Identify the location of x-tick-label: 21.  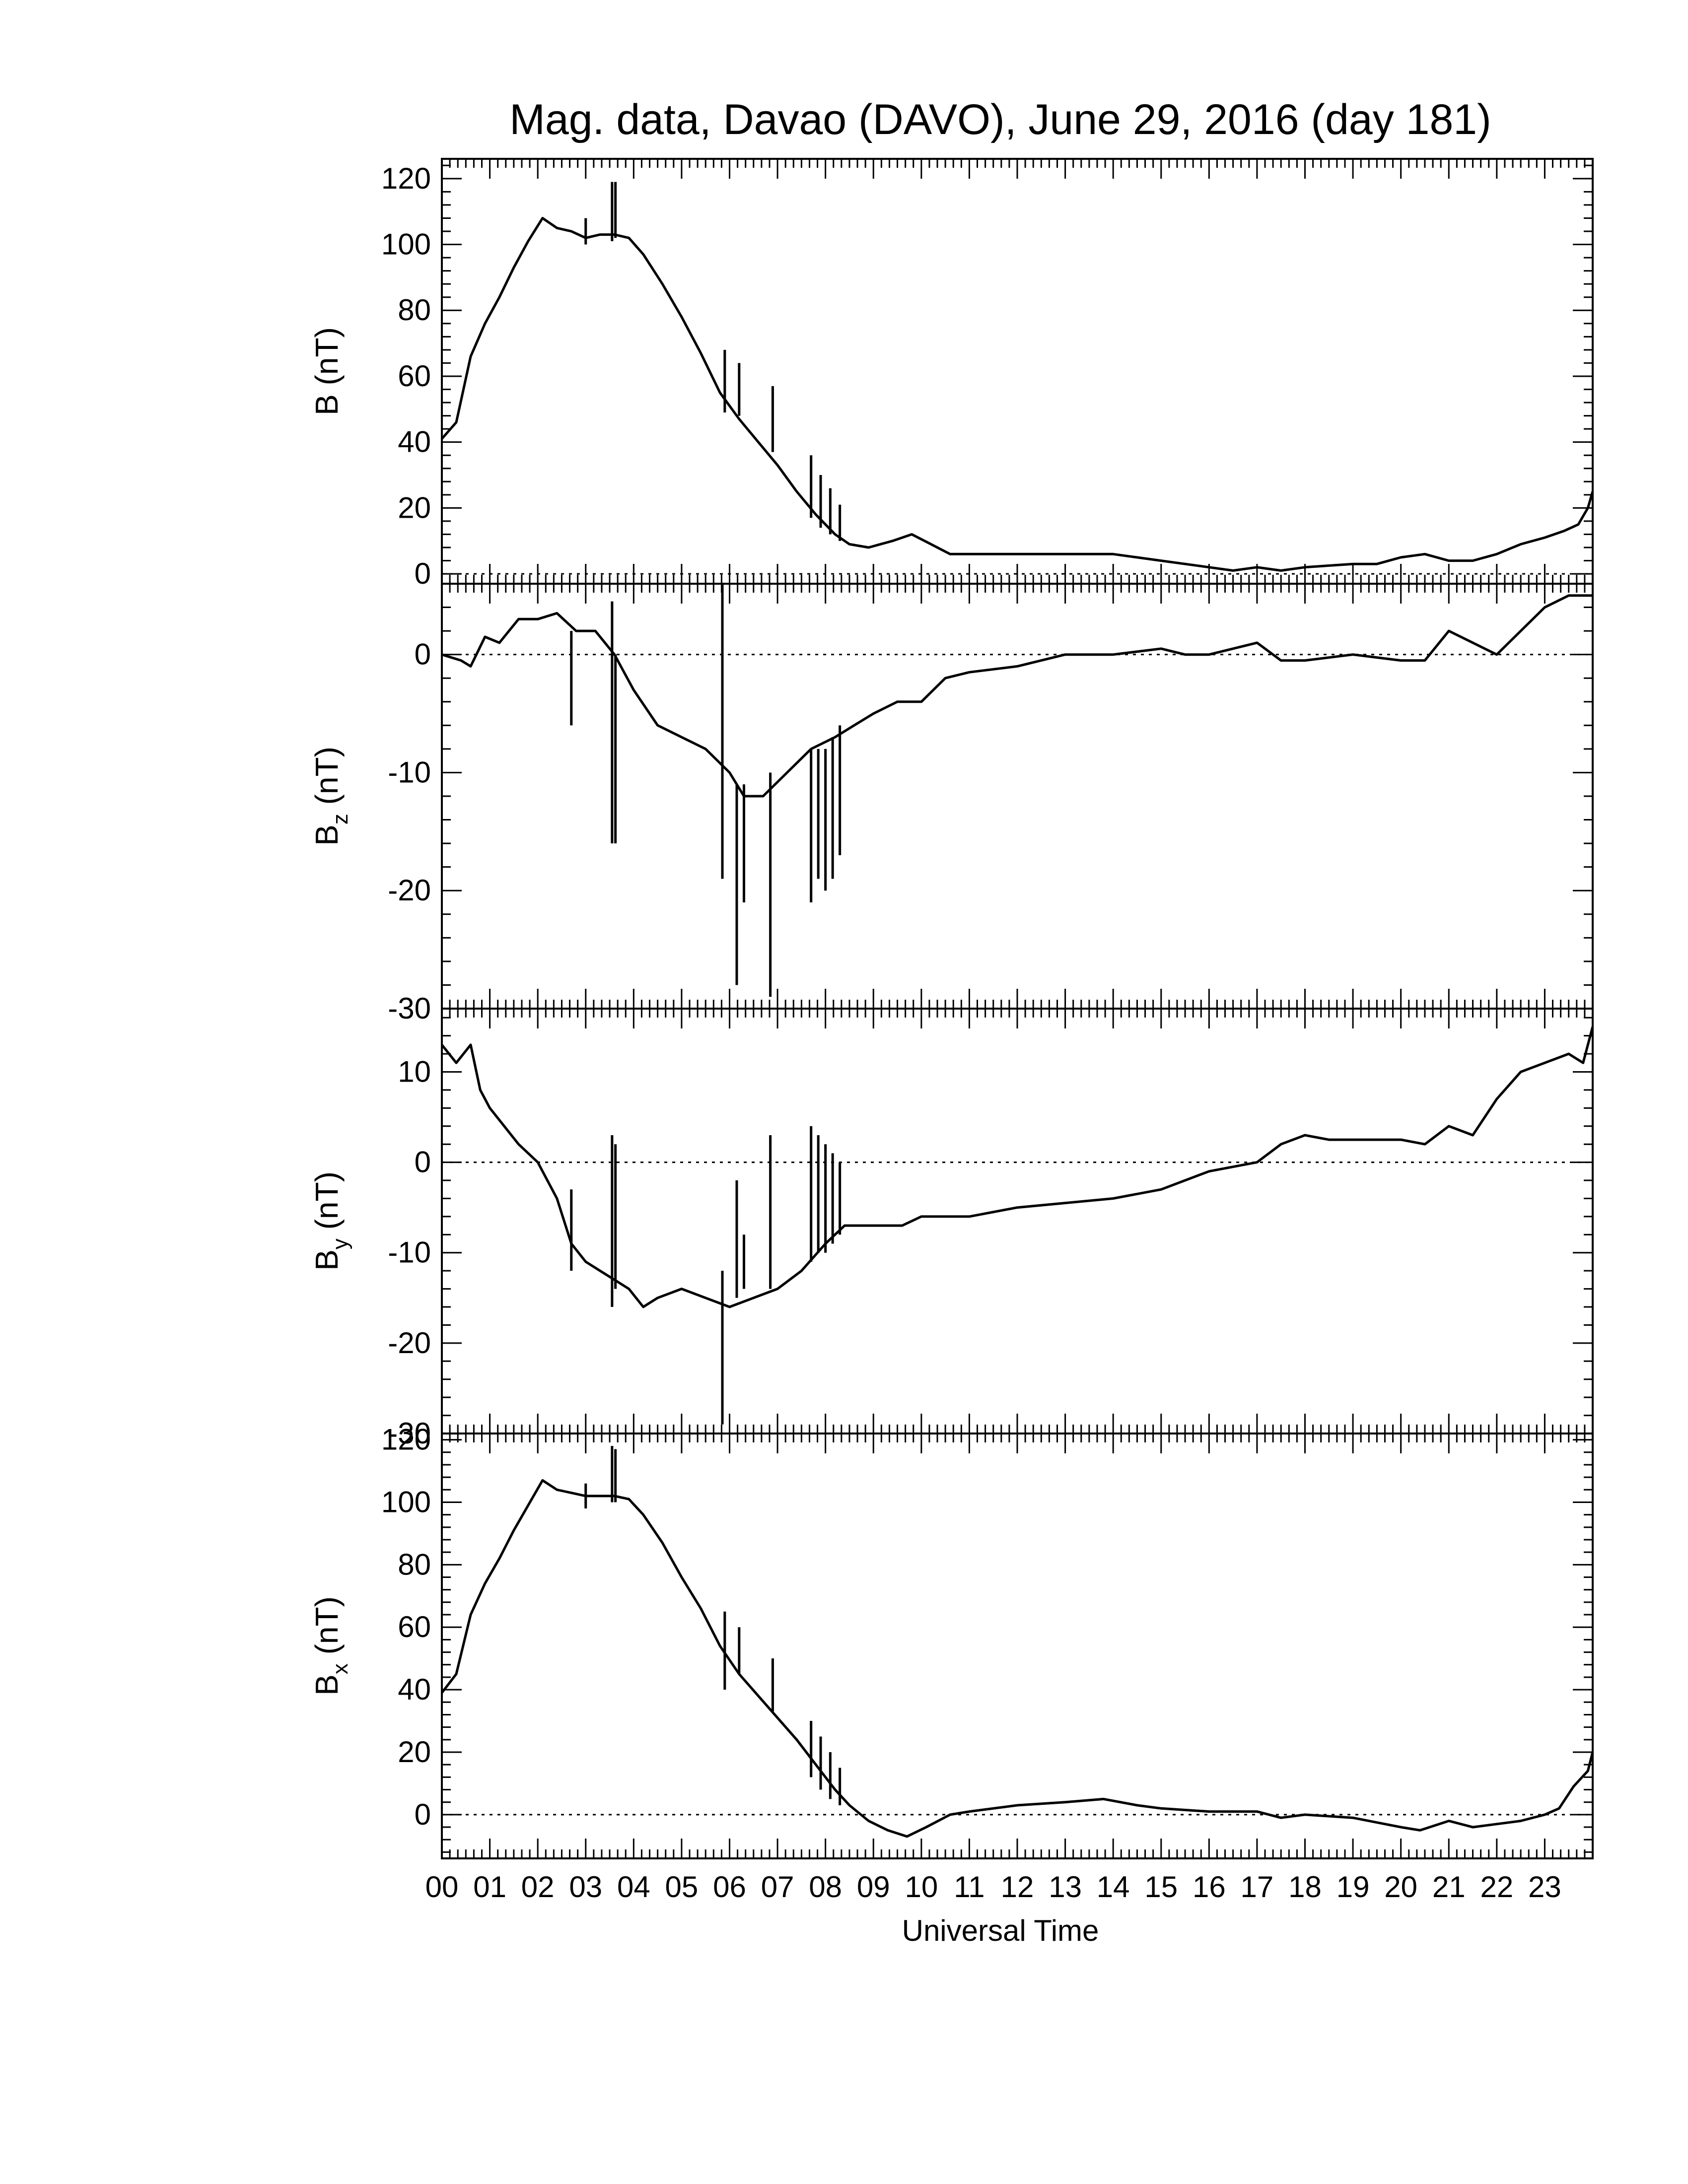
(1449, 1887).